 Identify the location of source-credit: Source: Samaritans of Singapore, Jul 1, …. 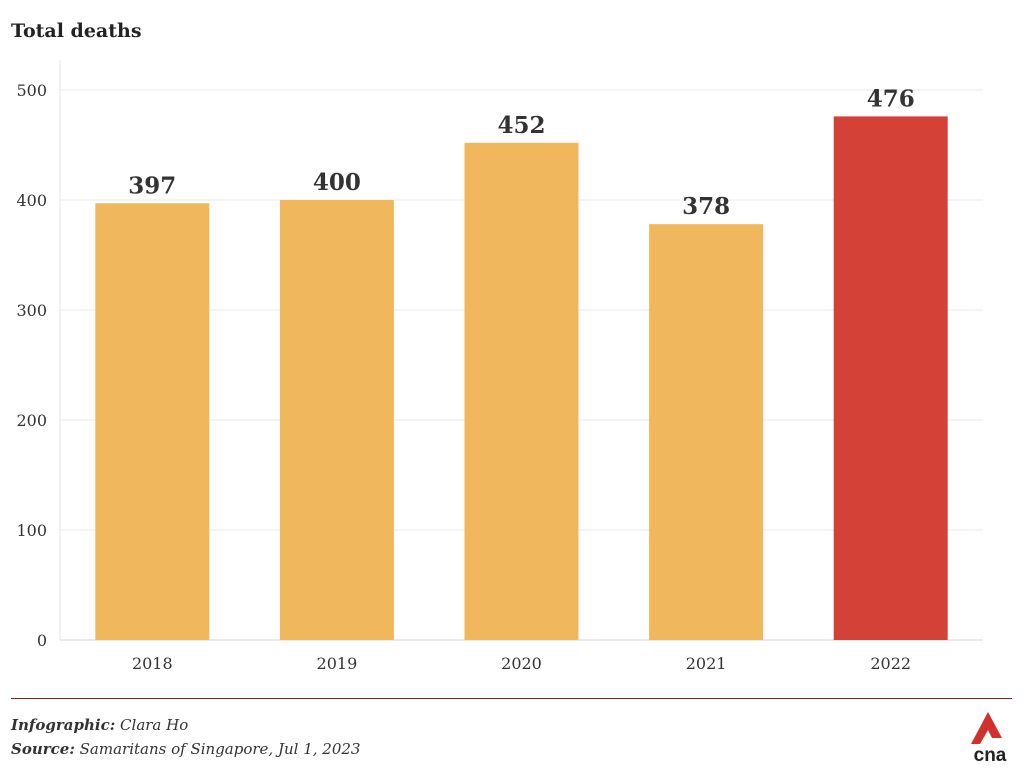
(185, 749).